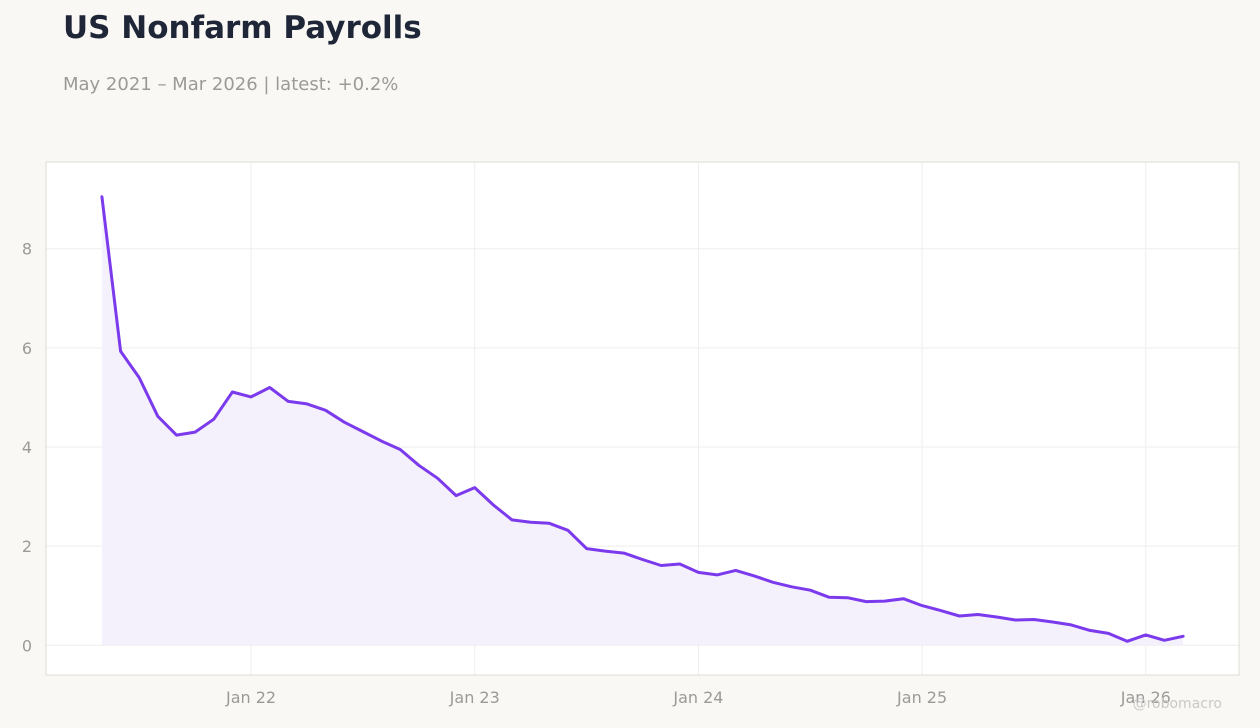 The height and width of the screenshot is (728, 1260). I want to click on y-tick-label: 4, so click(27, 447).